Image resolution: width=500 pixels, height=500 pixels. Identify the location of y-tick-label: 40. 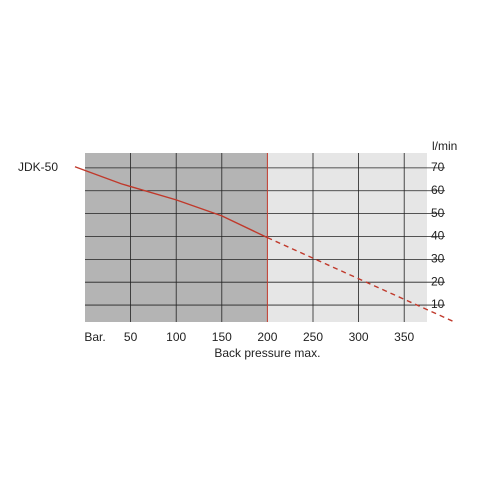
(438, 236).